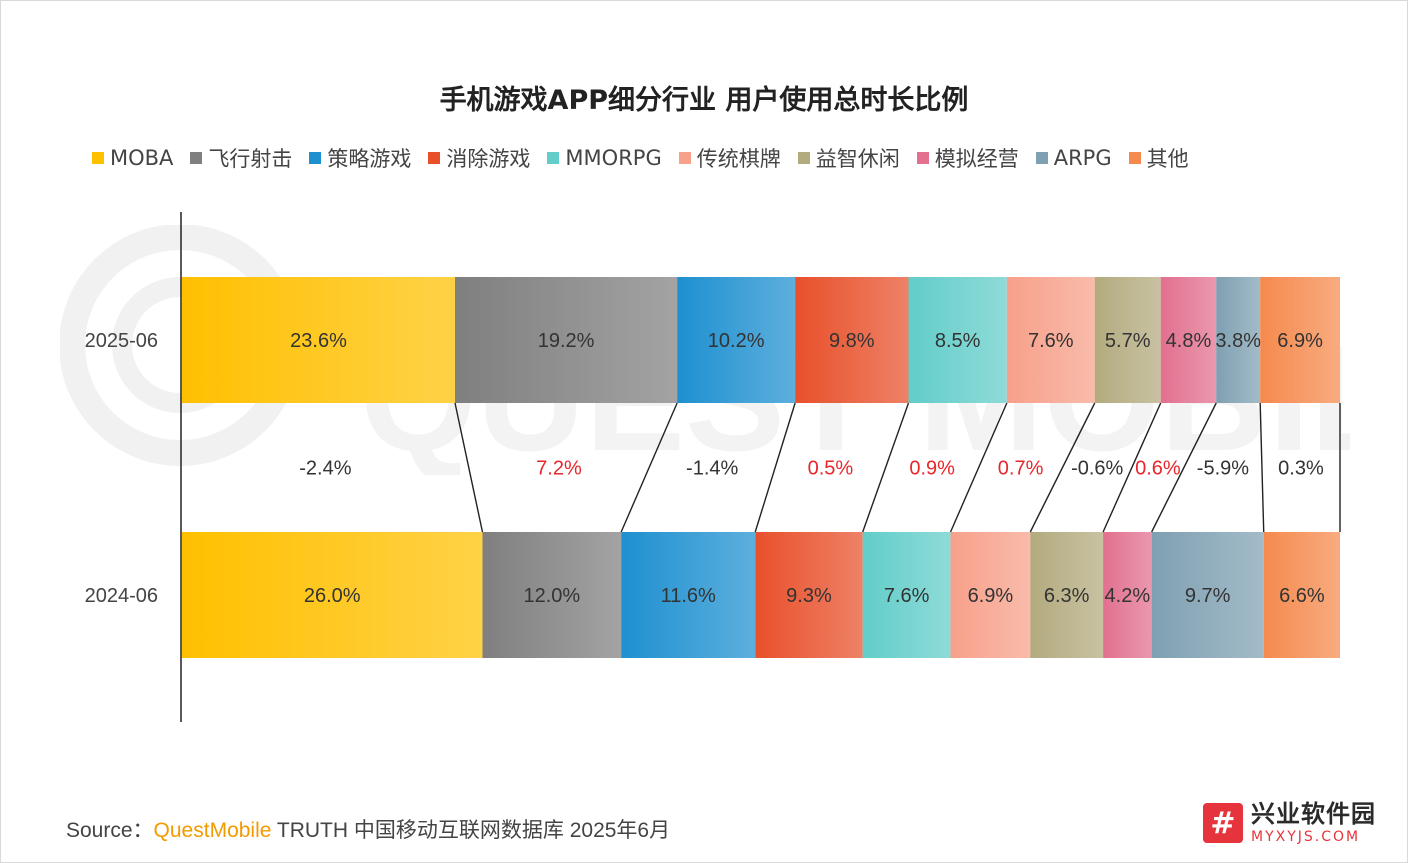 The width and height of the screenshot is (1408, 863). Describe the element at coordinates (613, 158) in the screenshot. I see `legend-label: MMORPG` at that location.